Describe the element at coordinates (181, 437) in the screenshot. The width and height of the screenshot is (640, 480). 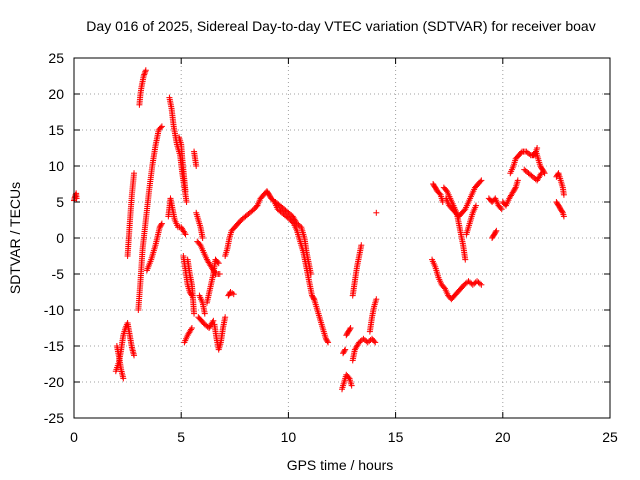
I see `x-tick-label: 5` at that location.